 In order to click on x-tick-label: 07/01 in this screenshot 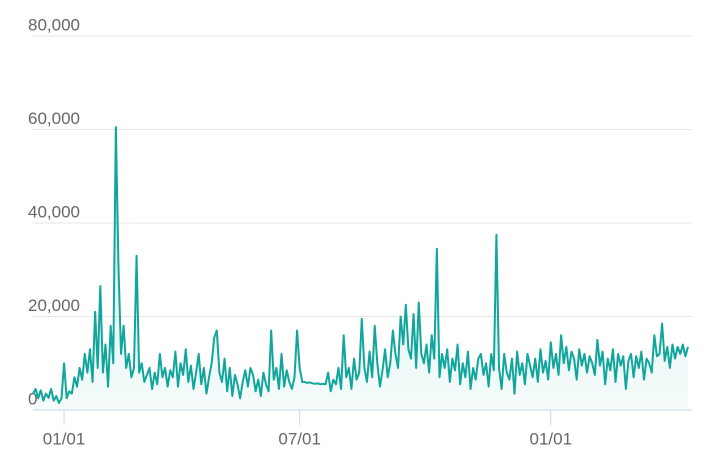, I will do `click(299, 438)`.